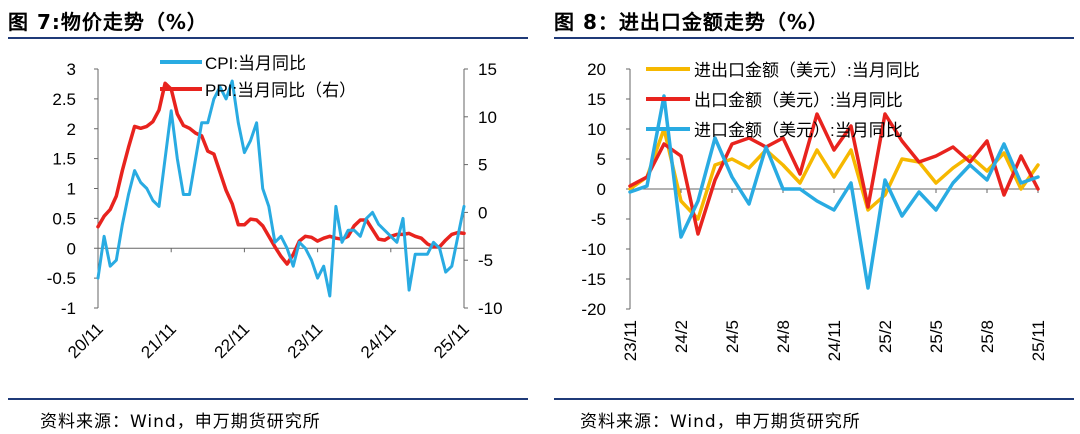 The width and height of the screenshot is (1080, 434). Describe the element at coordinates (720, 422) in the screenshot. I see `right-source-note: 资料来源：Wind，申万期货研究所` at that location.